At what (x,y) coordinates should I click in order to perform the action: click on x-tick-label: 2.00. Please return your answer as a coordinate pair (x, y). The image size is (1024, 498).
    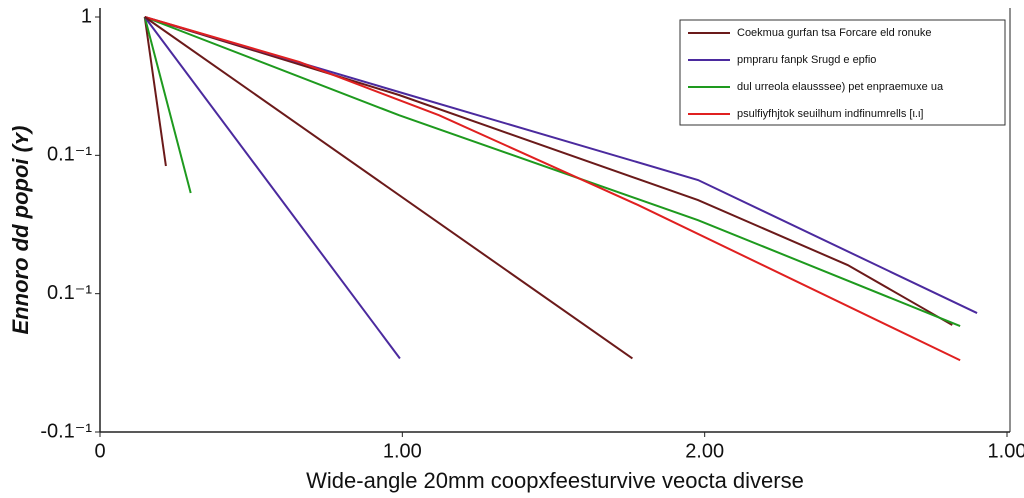
    Looking at the image, I should click on (704, 451).